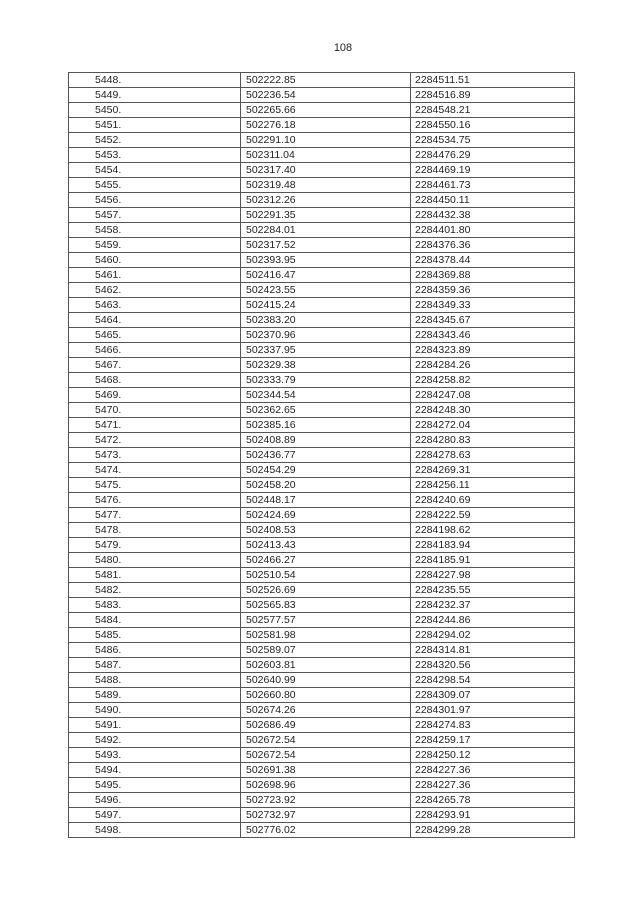 The image size is (640, 905). Describe the element at coordinates (492, 680) in the screenshot. I see `y-coordinate-cell: 2284298.54` at that location.